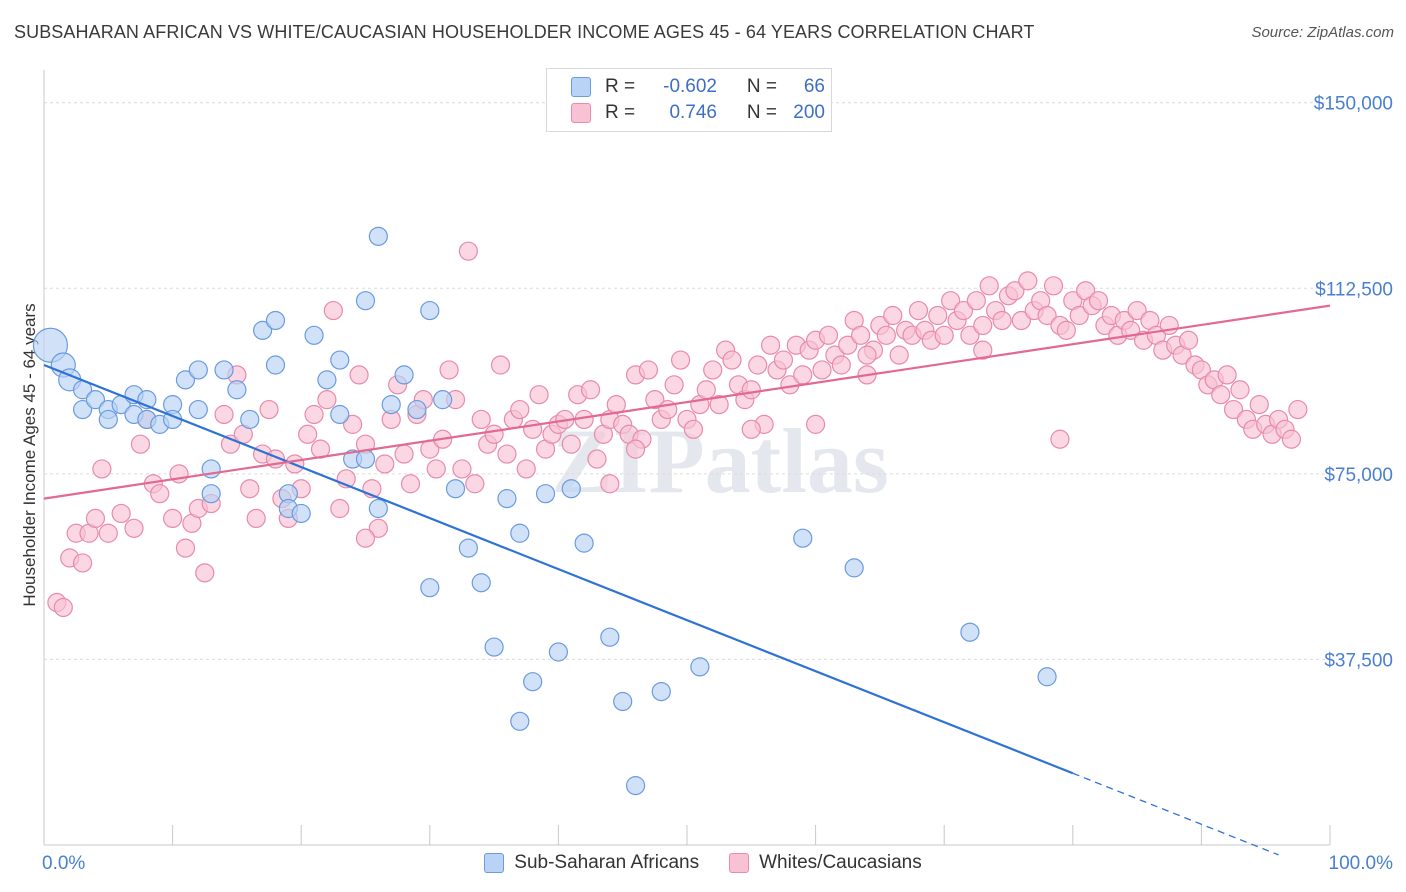  Describe the element at coordinates (1354, 289) in the screenshot. I see `y-tick-label: $112,500` at that location.